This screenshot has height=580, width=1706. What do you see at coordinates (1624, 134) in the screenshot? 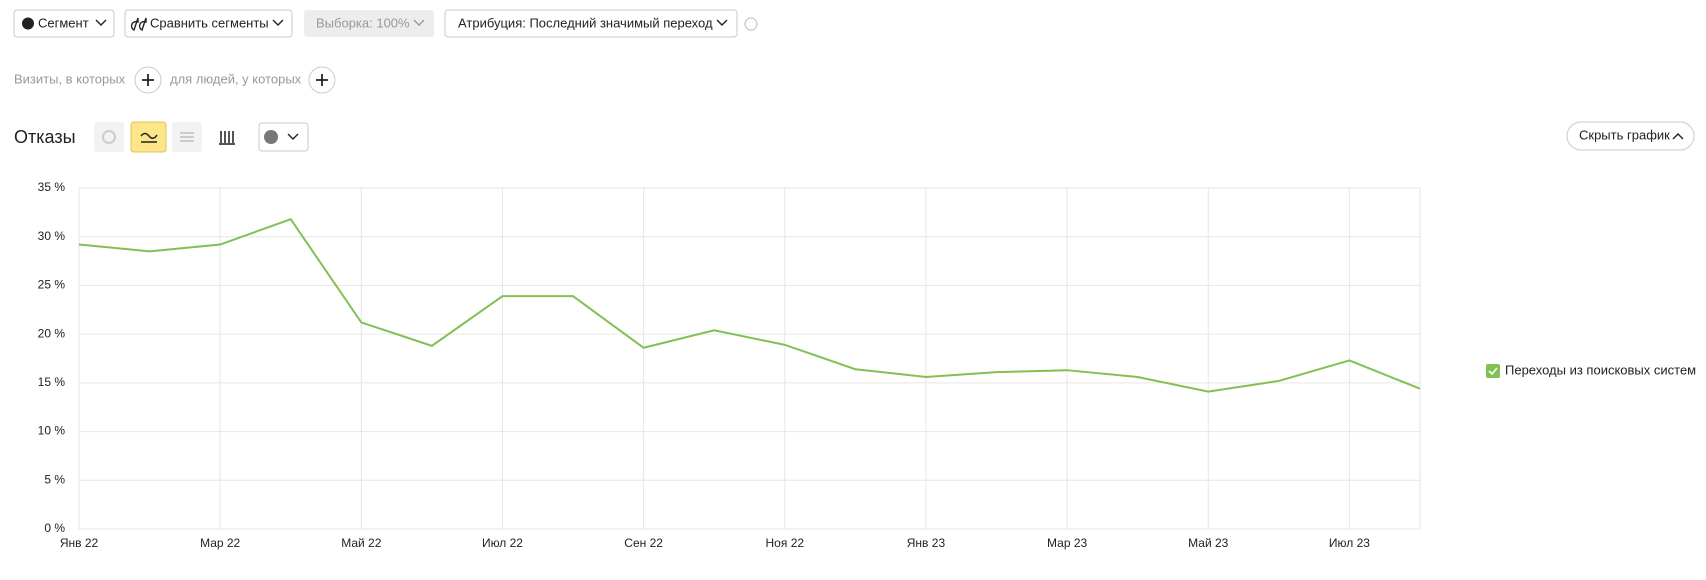
I see `button-label: Скрыть график` at bounding box center [1624, 134].